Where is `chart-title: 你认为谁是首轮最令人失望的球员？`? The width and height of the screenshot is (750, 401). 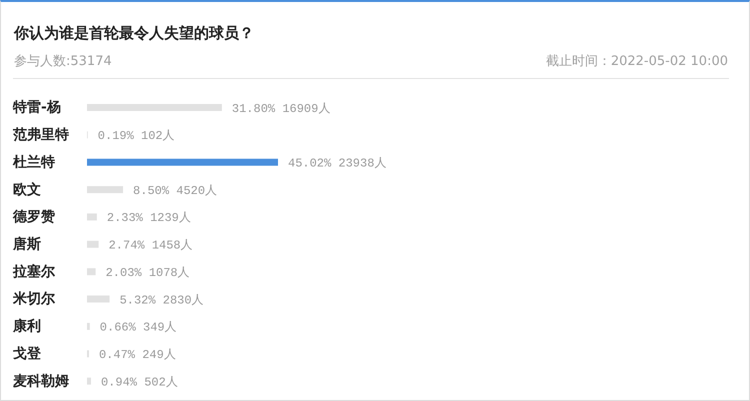 chart-title: 你认为谁是首轮最令人失望的球员？ is located at coordinates (134, 33).